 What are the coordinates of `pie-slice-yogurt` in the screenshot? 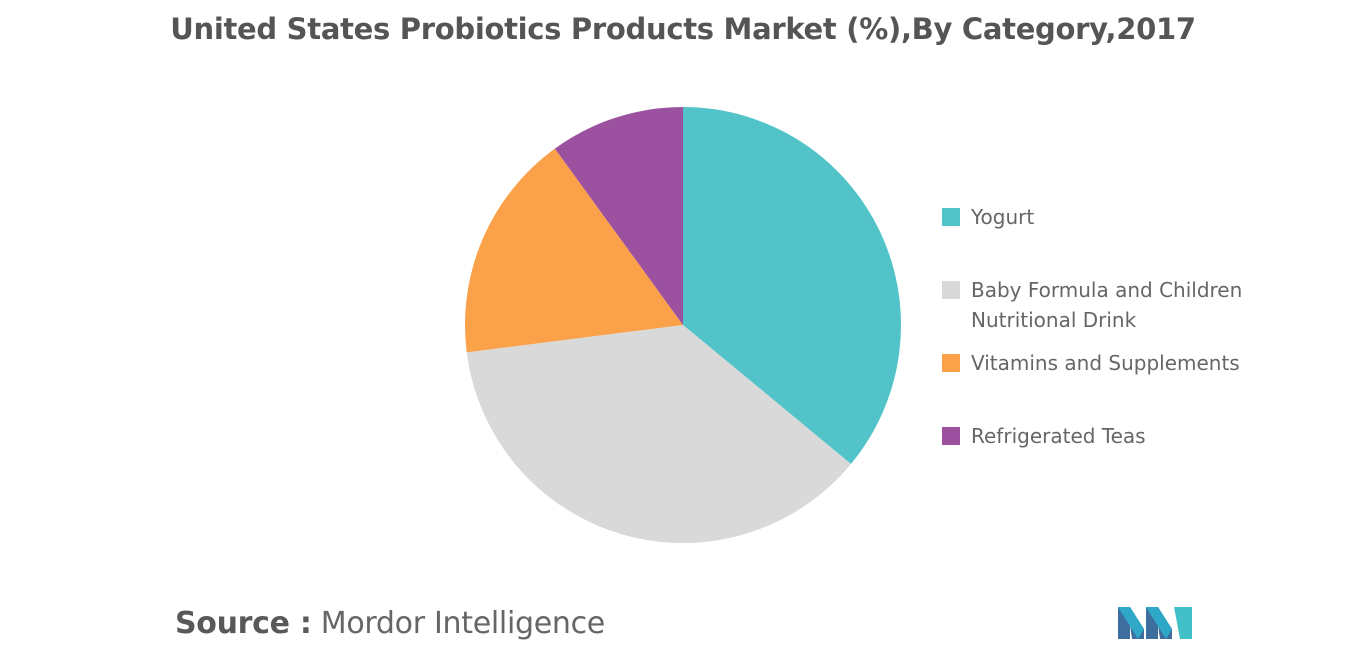 It's located at (792, 285).